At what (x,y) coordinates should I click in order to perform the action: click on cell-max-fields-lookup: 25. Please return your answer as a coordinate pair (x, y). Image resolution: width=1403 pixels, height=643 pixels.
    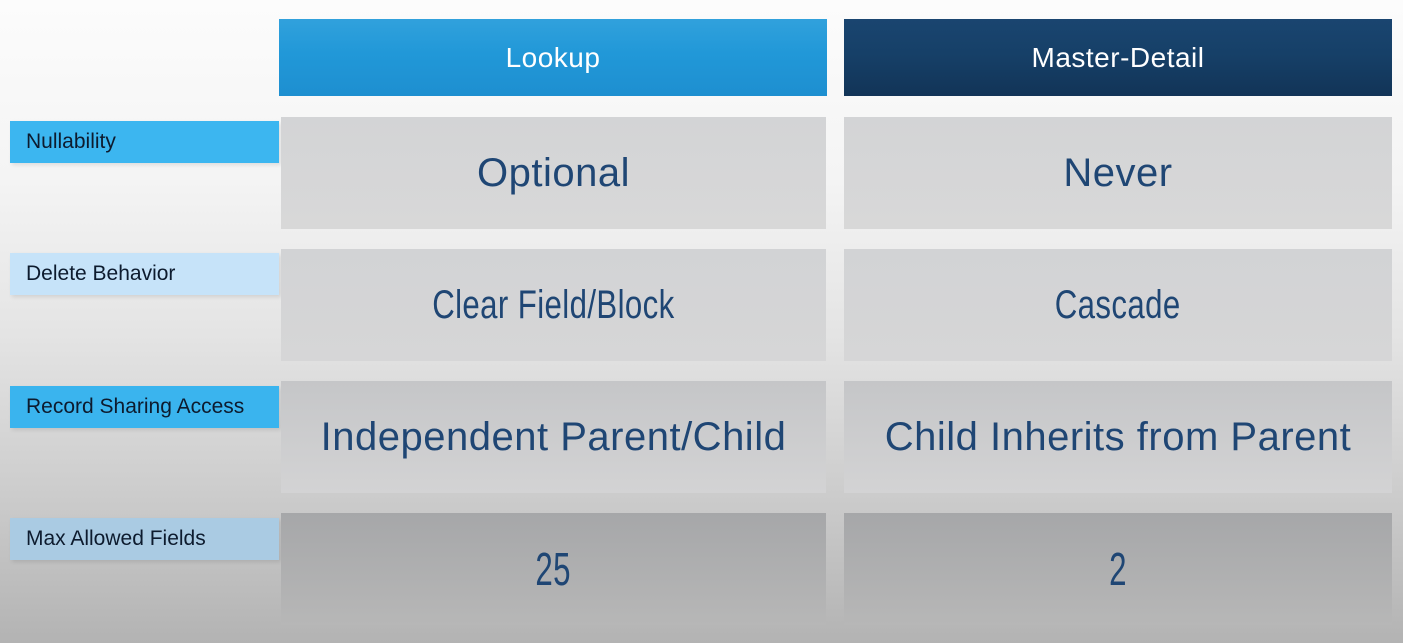
    Looking at the image, I should click on (553, 569).